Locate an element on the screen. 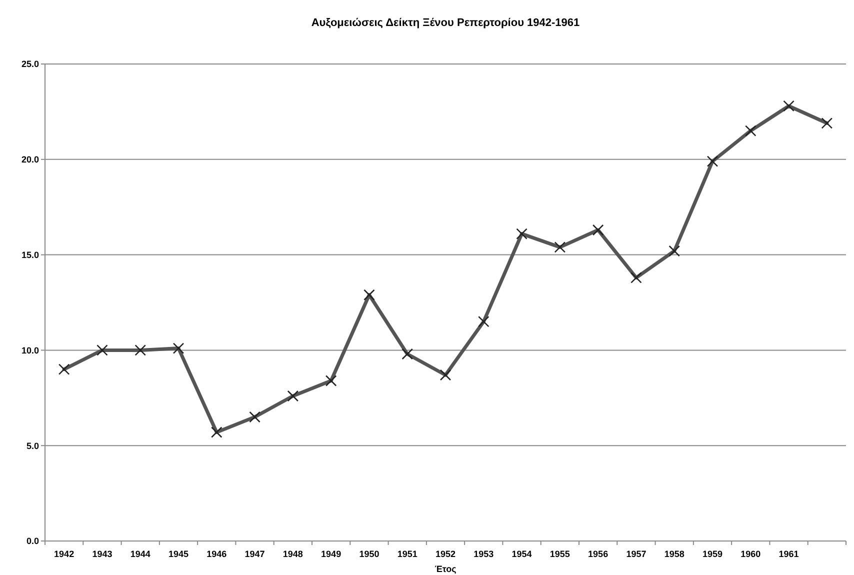 The image size is (854, 575). x-tick-label: 1954 is located at coordinates (522, 554).